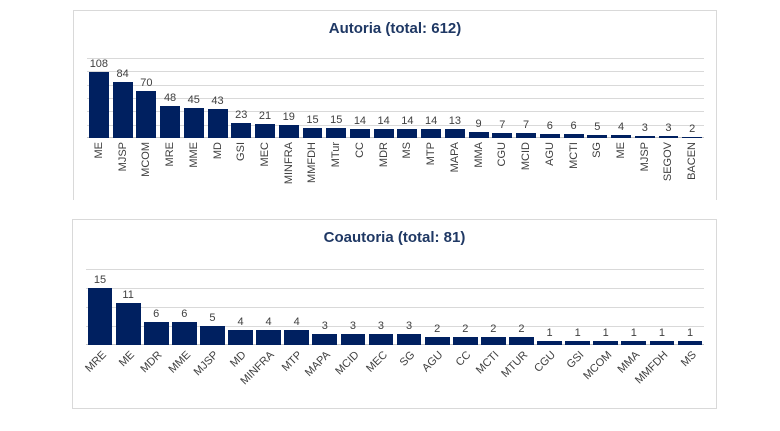  Describe the element at coordinates (465, 376) in the screenshot. I see `category-slot: CC` at that location.